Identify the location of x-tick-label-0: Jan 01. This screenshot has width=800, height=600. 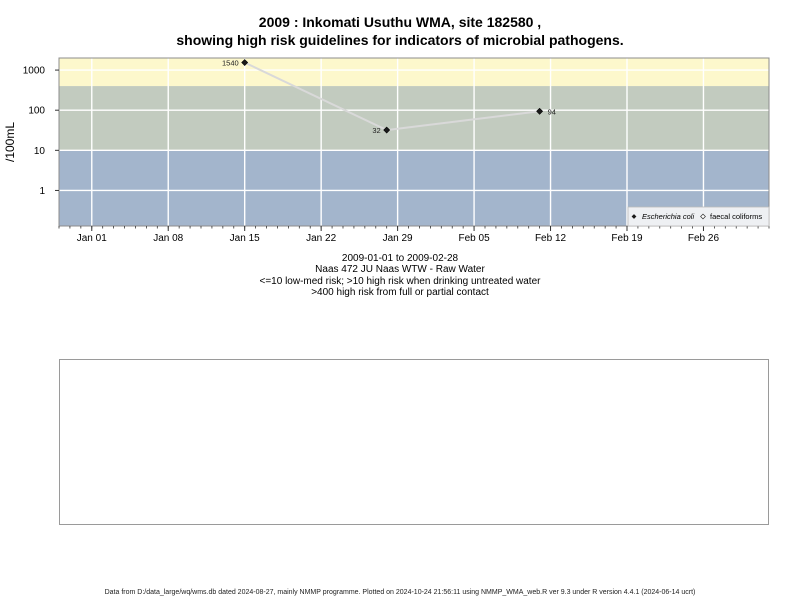
(92, 238).